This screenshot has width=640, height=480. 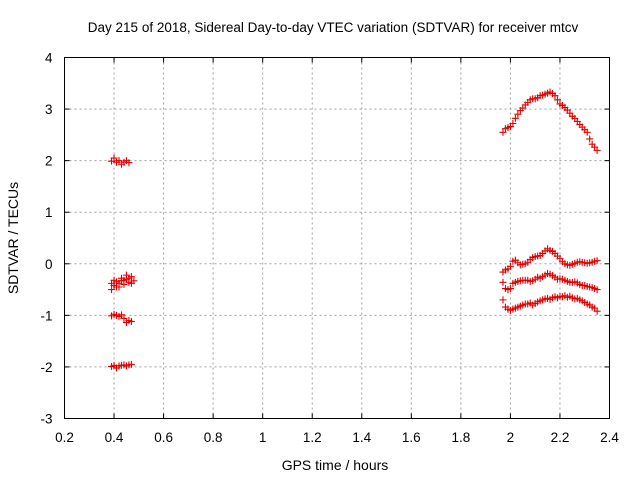 What do you see at coordinates (64, 437) in the screenshot?
I see `x-tick-label: 0.2` at bounding box center [64, 437].